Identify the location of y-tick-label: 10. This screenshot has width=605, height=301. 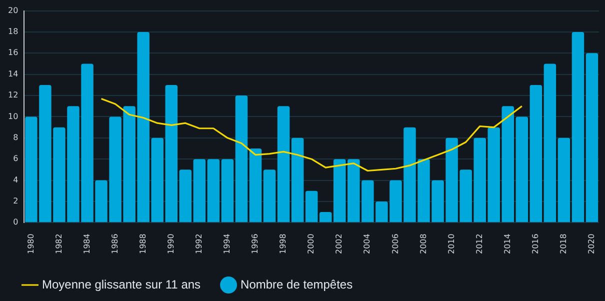
(13, 116).